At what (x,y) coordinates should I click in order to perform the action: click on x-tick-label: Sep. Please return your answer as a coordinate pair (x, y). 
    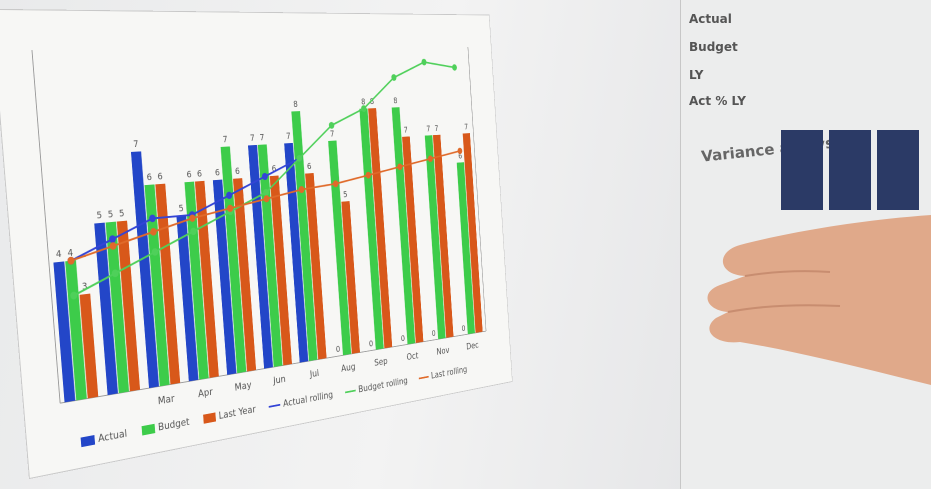
    Looking at the image, I should click on (381, 361).